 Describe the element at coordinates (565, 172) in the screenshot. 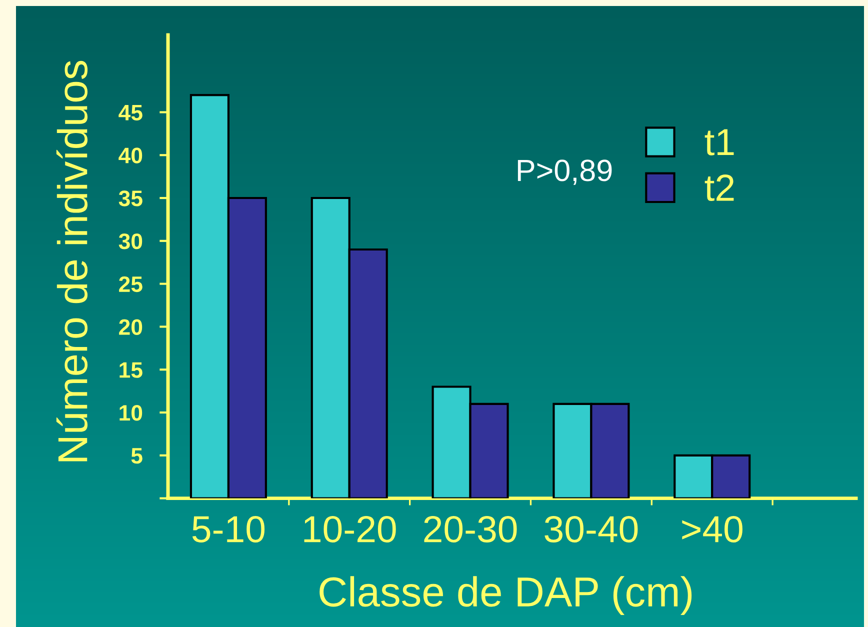

I see `annotation: P>0,89` at that location.